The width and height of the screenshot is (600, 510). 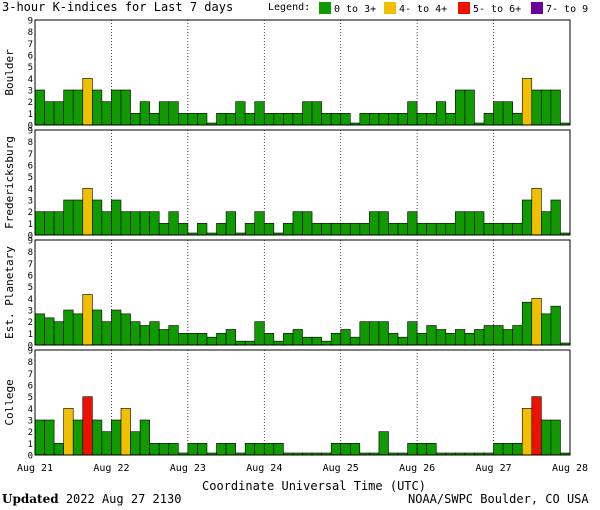 What do you see at coordinates (494, 468) in the screenshot?
I see `x-tick-label: Aug 27` at bounding box center [494, 468].